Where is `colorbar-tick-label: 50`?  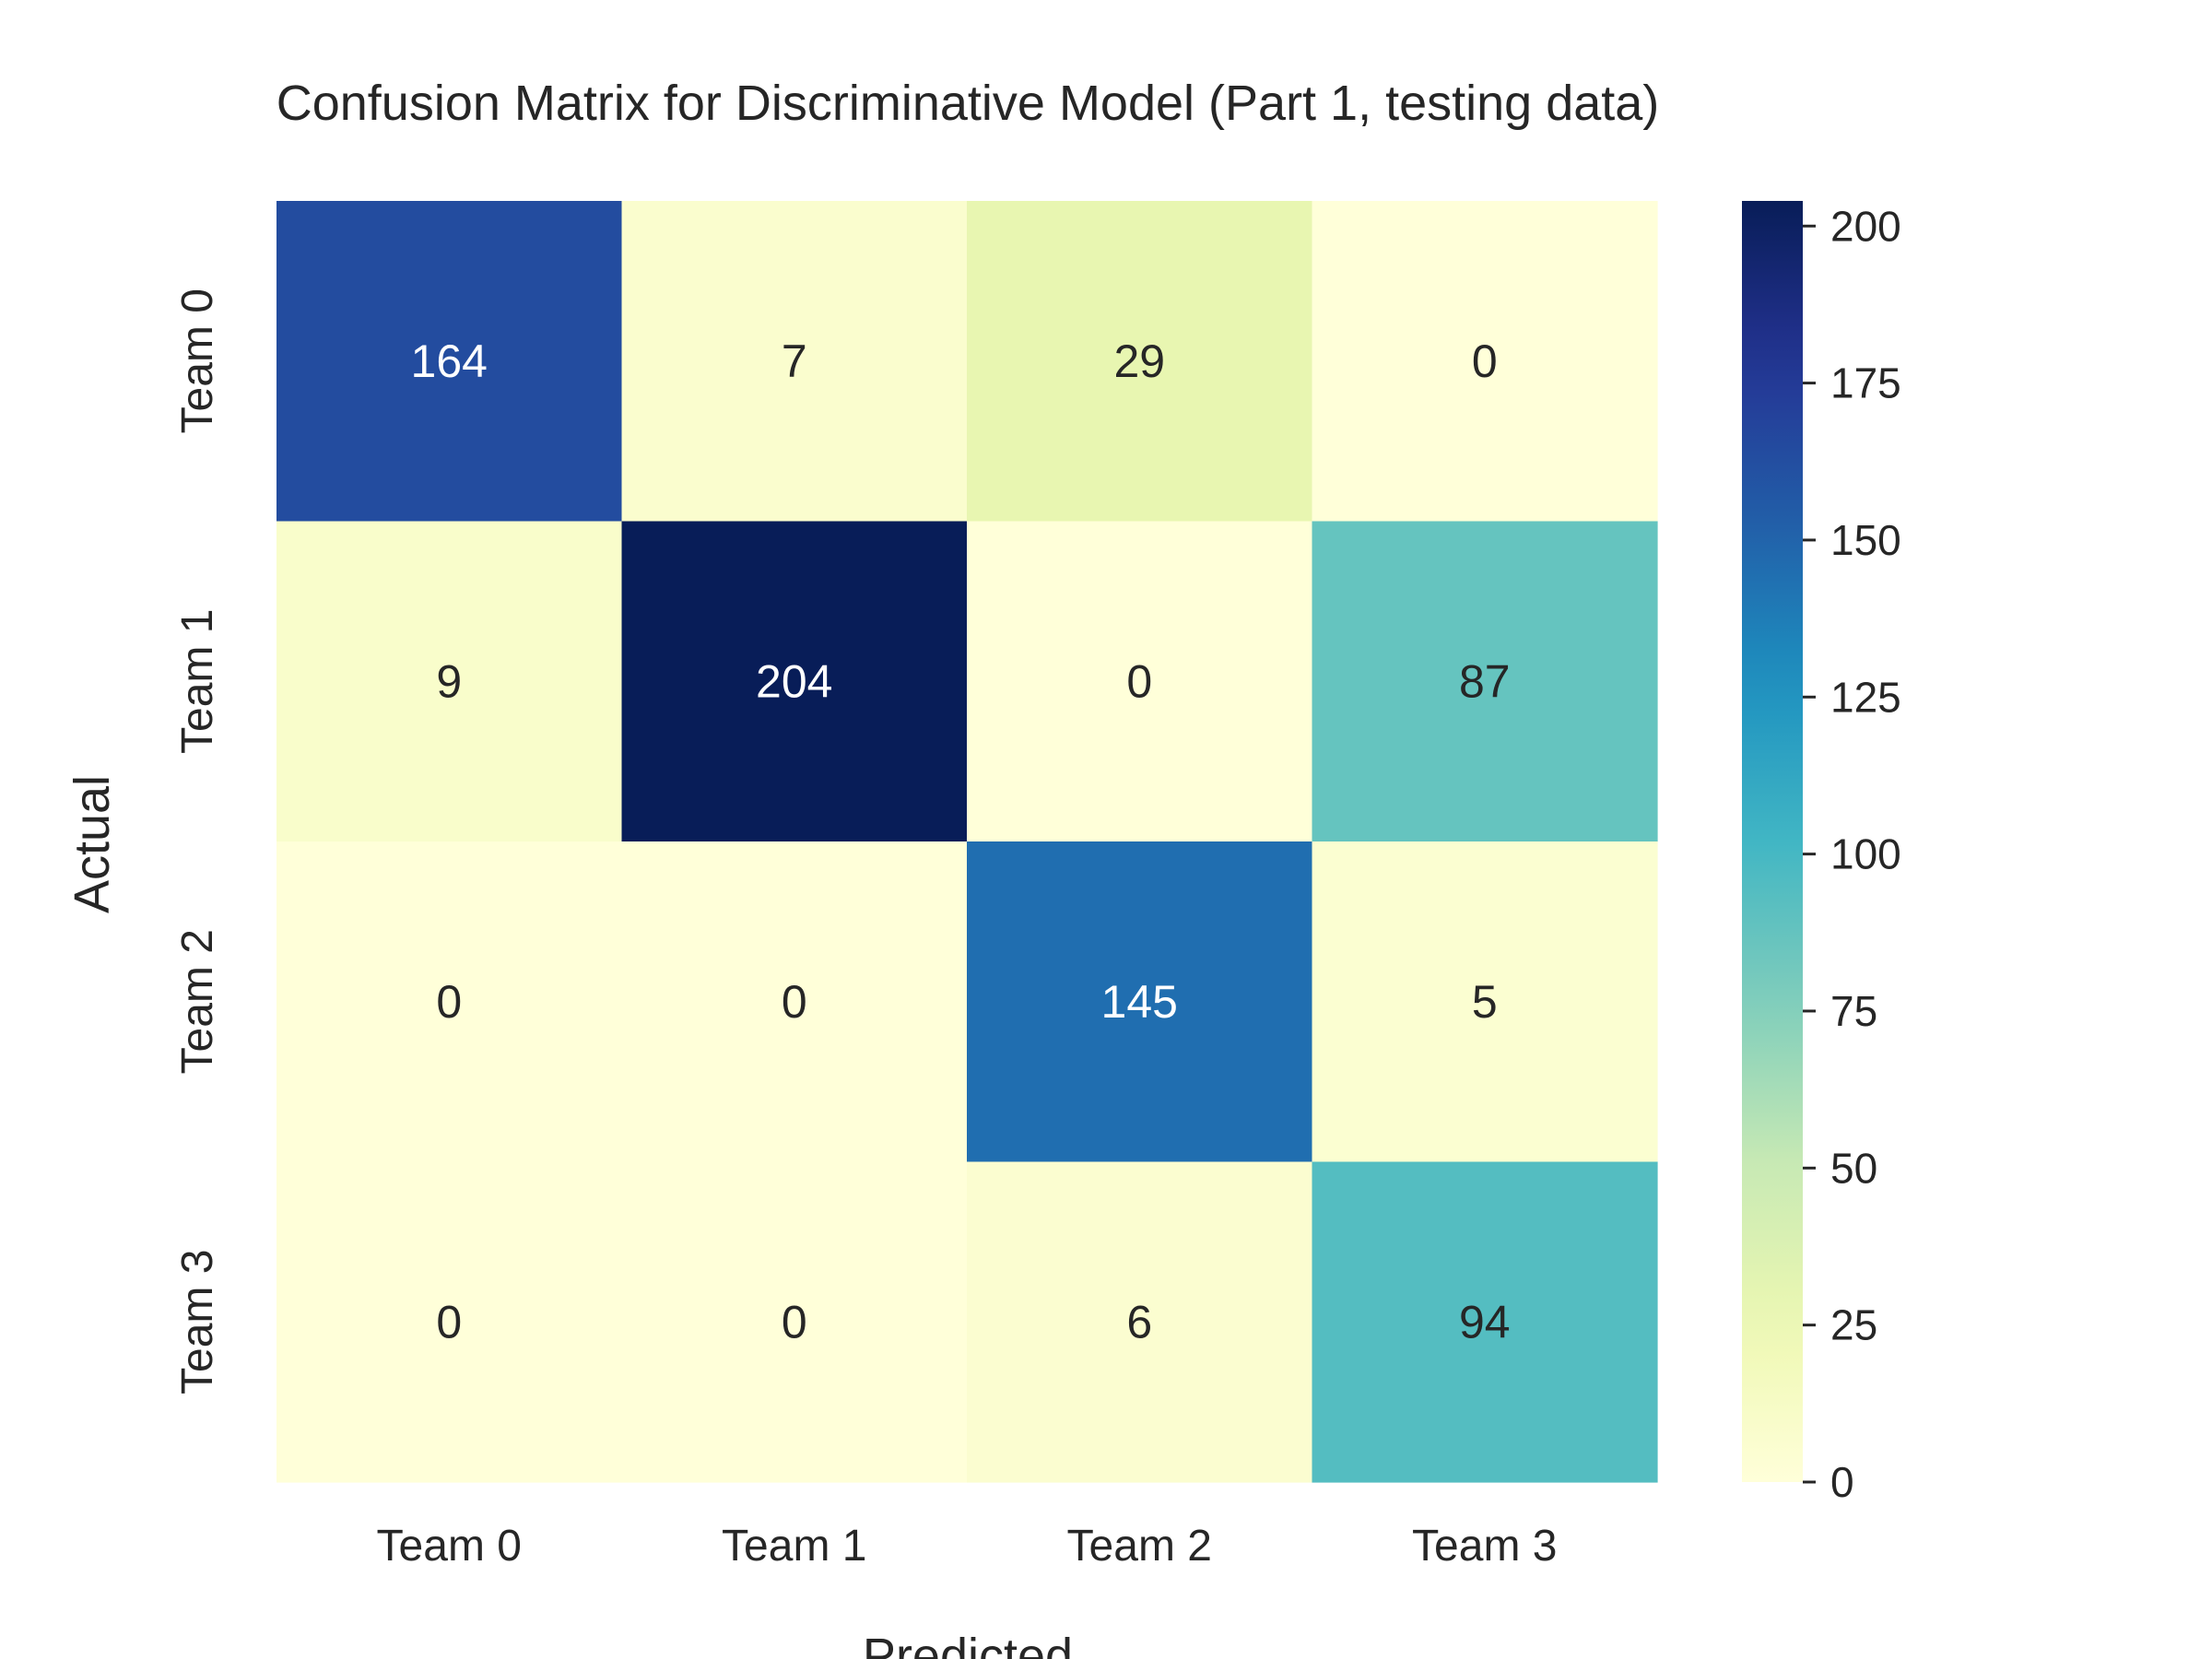 colorbar-tick-label: 50 is located at coordinates (1853, 1168).